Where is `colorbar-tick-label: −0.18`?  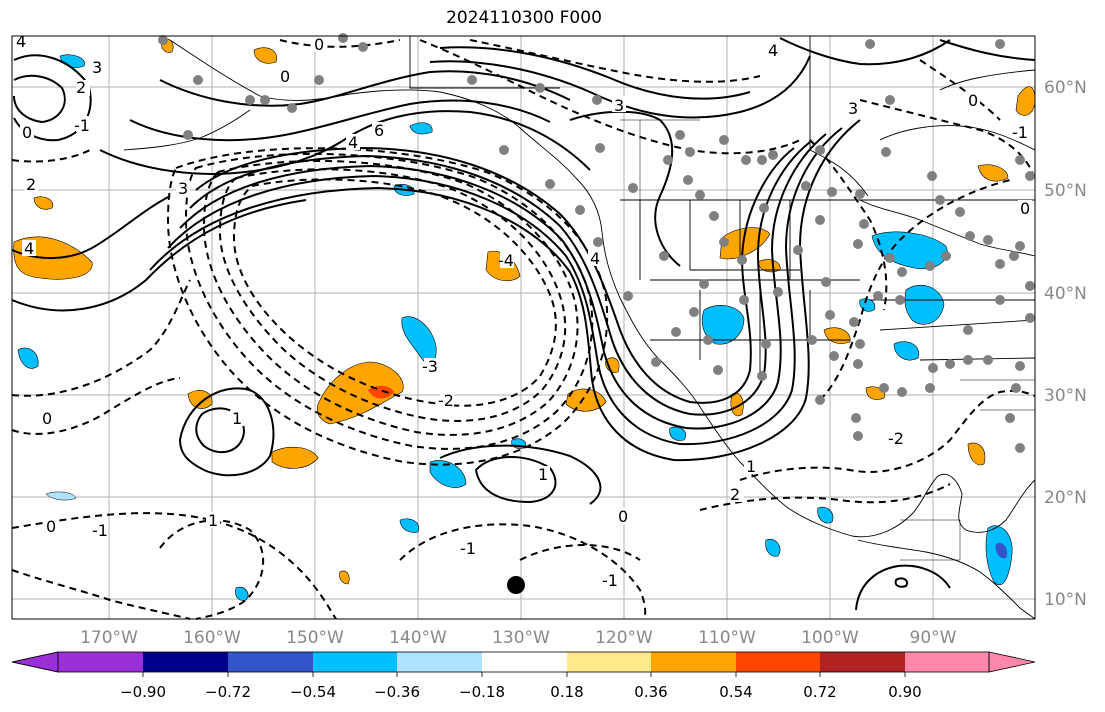 colorbar-tick-label: −0.18 is located at coordinates (482, 692).